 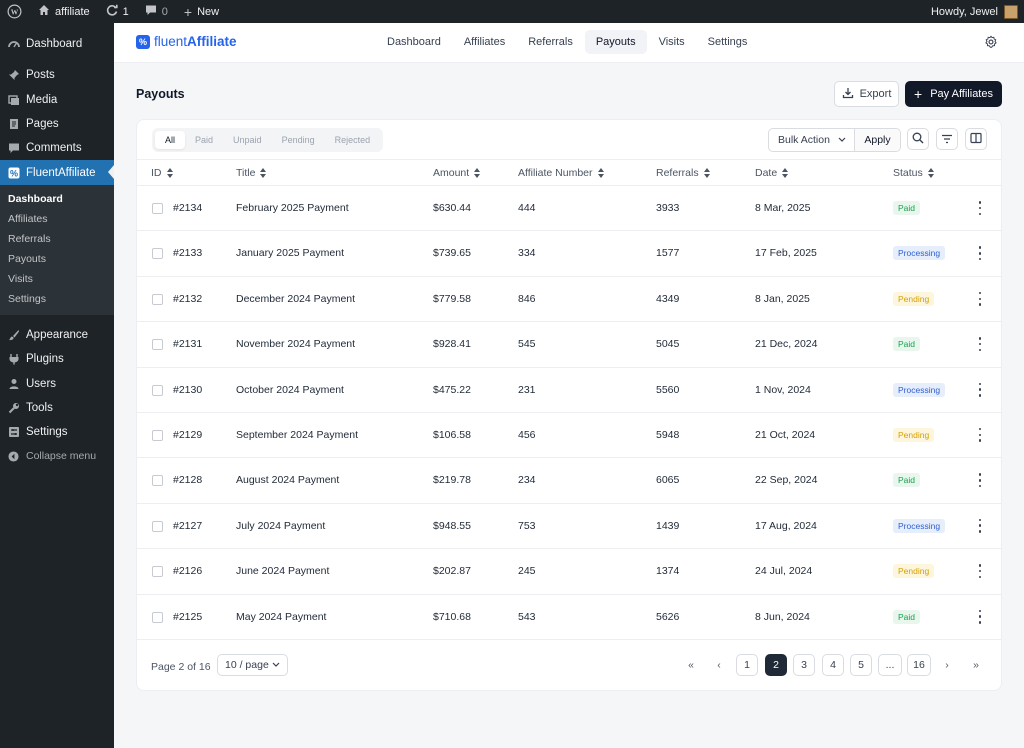 I want to click on comments-link: 0, so click(x=156, y=11).